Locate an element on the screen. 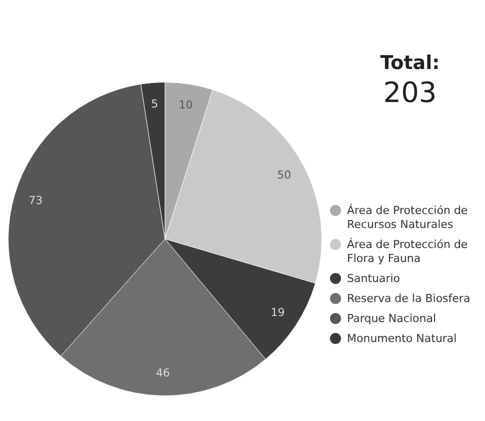 This screenshot has width=485, height=421. data-label: 50 is located at coordinates (284, 175).